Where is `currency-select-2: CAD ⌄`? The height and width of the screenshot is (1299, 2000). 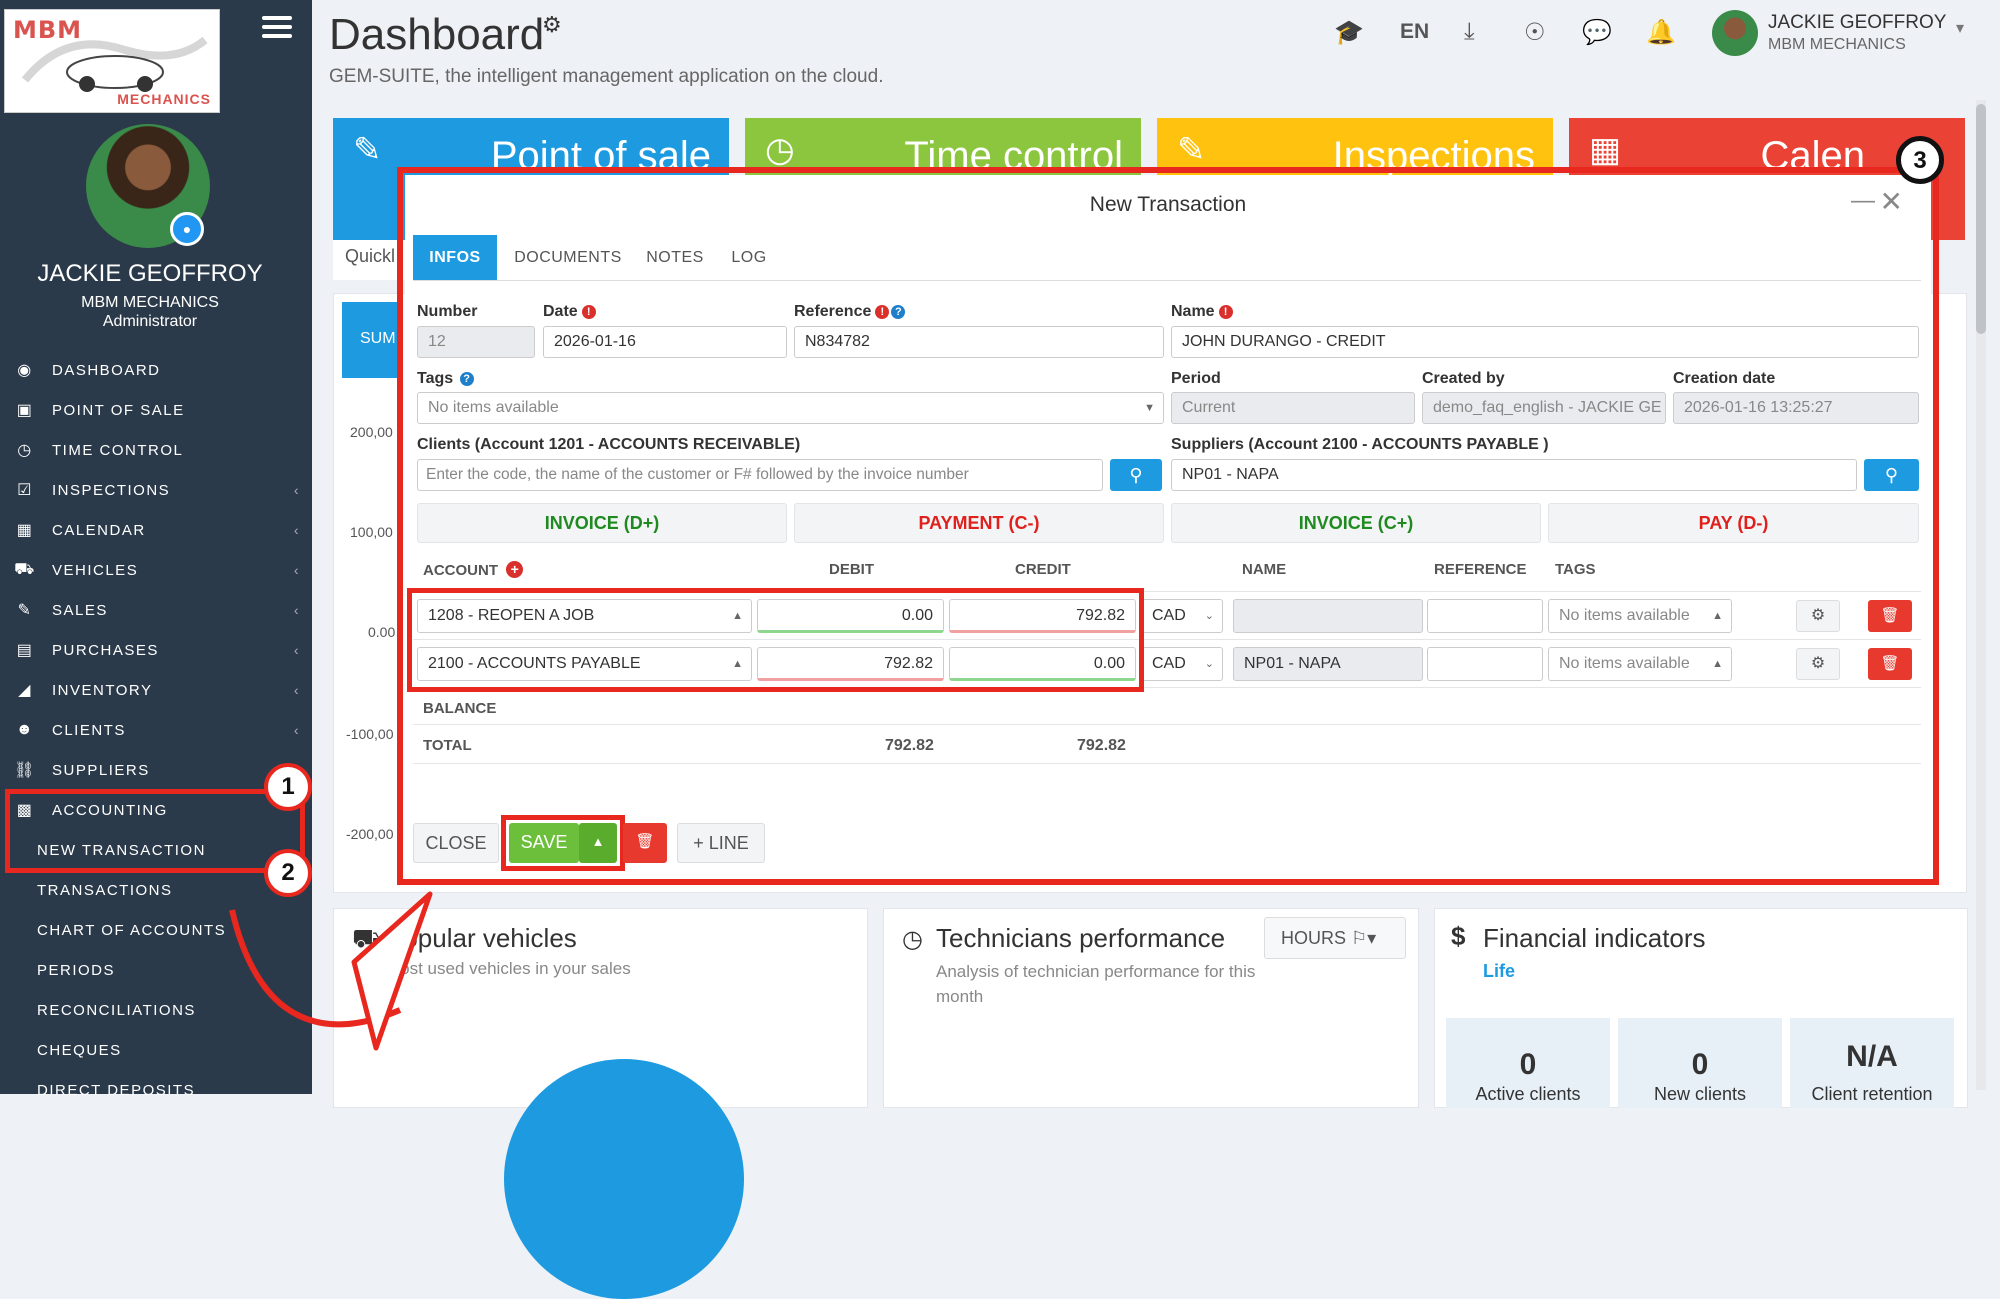
currency-select-2: CAD ⌄ is located at coordinates (1182, 664).